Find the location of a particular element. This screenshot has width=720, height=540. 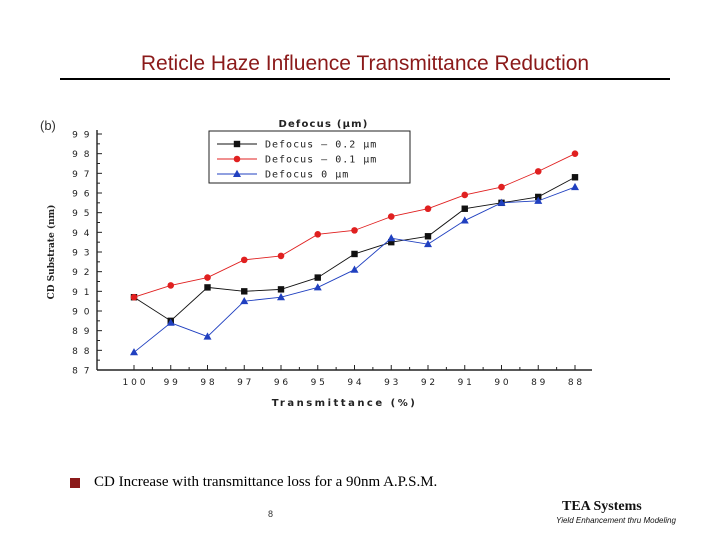

y-tick-label: 8 9 is located at coordinates (81, 332).